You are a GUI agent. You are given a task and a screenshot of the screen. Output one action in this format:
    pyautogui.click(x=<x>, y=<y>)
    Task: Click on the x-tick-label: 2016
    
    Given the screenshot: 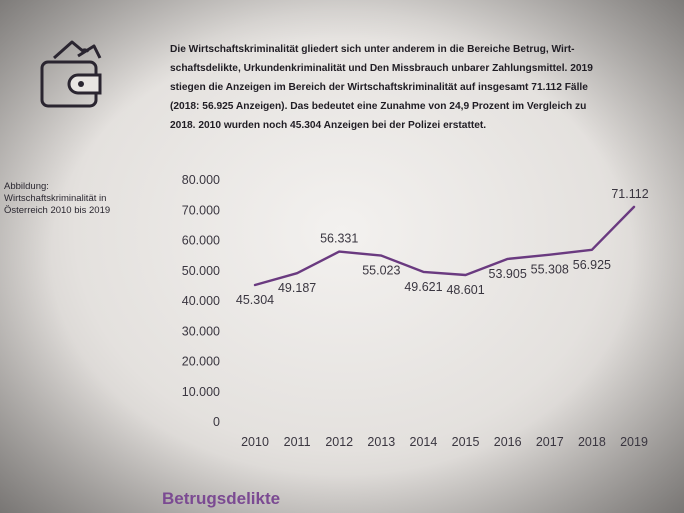 What is the action you would take?
    pyautogui.click(x=508, y=442)
    